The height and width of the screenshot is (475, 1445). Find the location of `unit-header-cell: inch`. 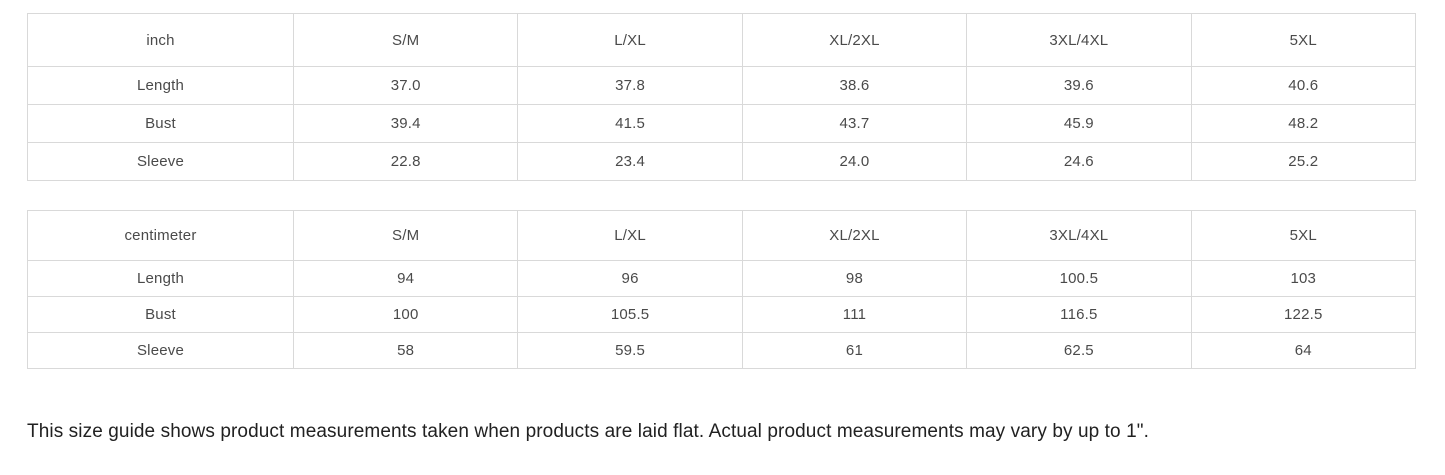

unit-header-cell: inch is located at coordinates (160, 40).